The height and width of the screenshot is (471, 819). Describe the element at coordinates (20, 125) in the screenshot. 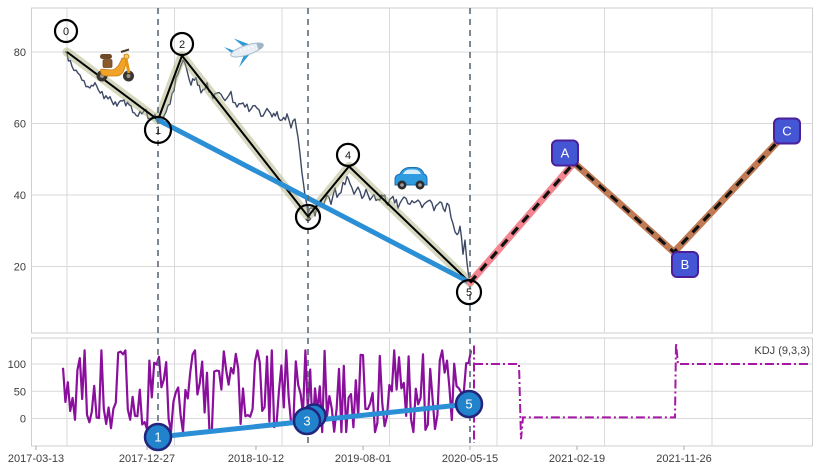

I see `y-tick-label: 60` at that location.